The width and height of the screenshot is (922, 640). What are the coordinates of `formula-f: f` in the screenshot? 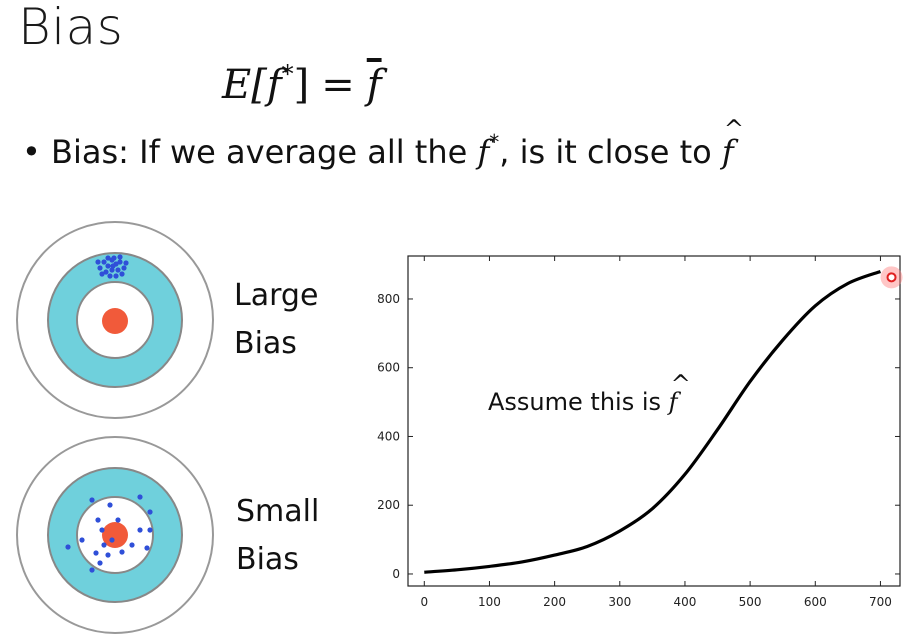 It's located at (274, 85).